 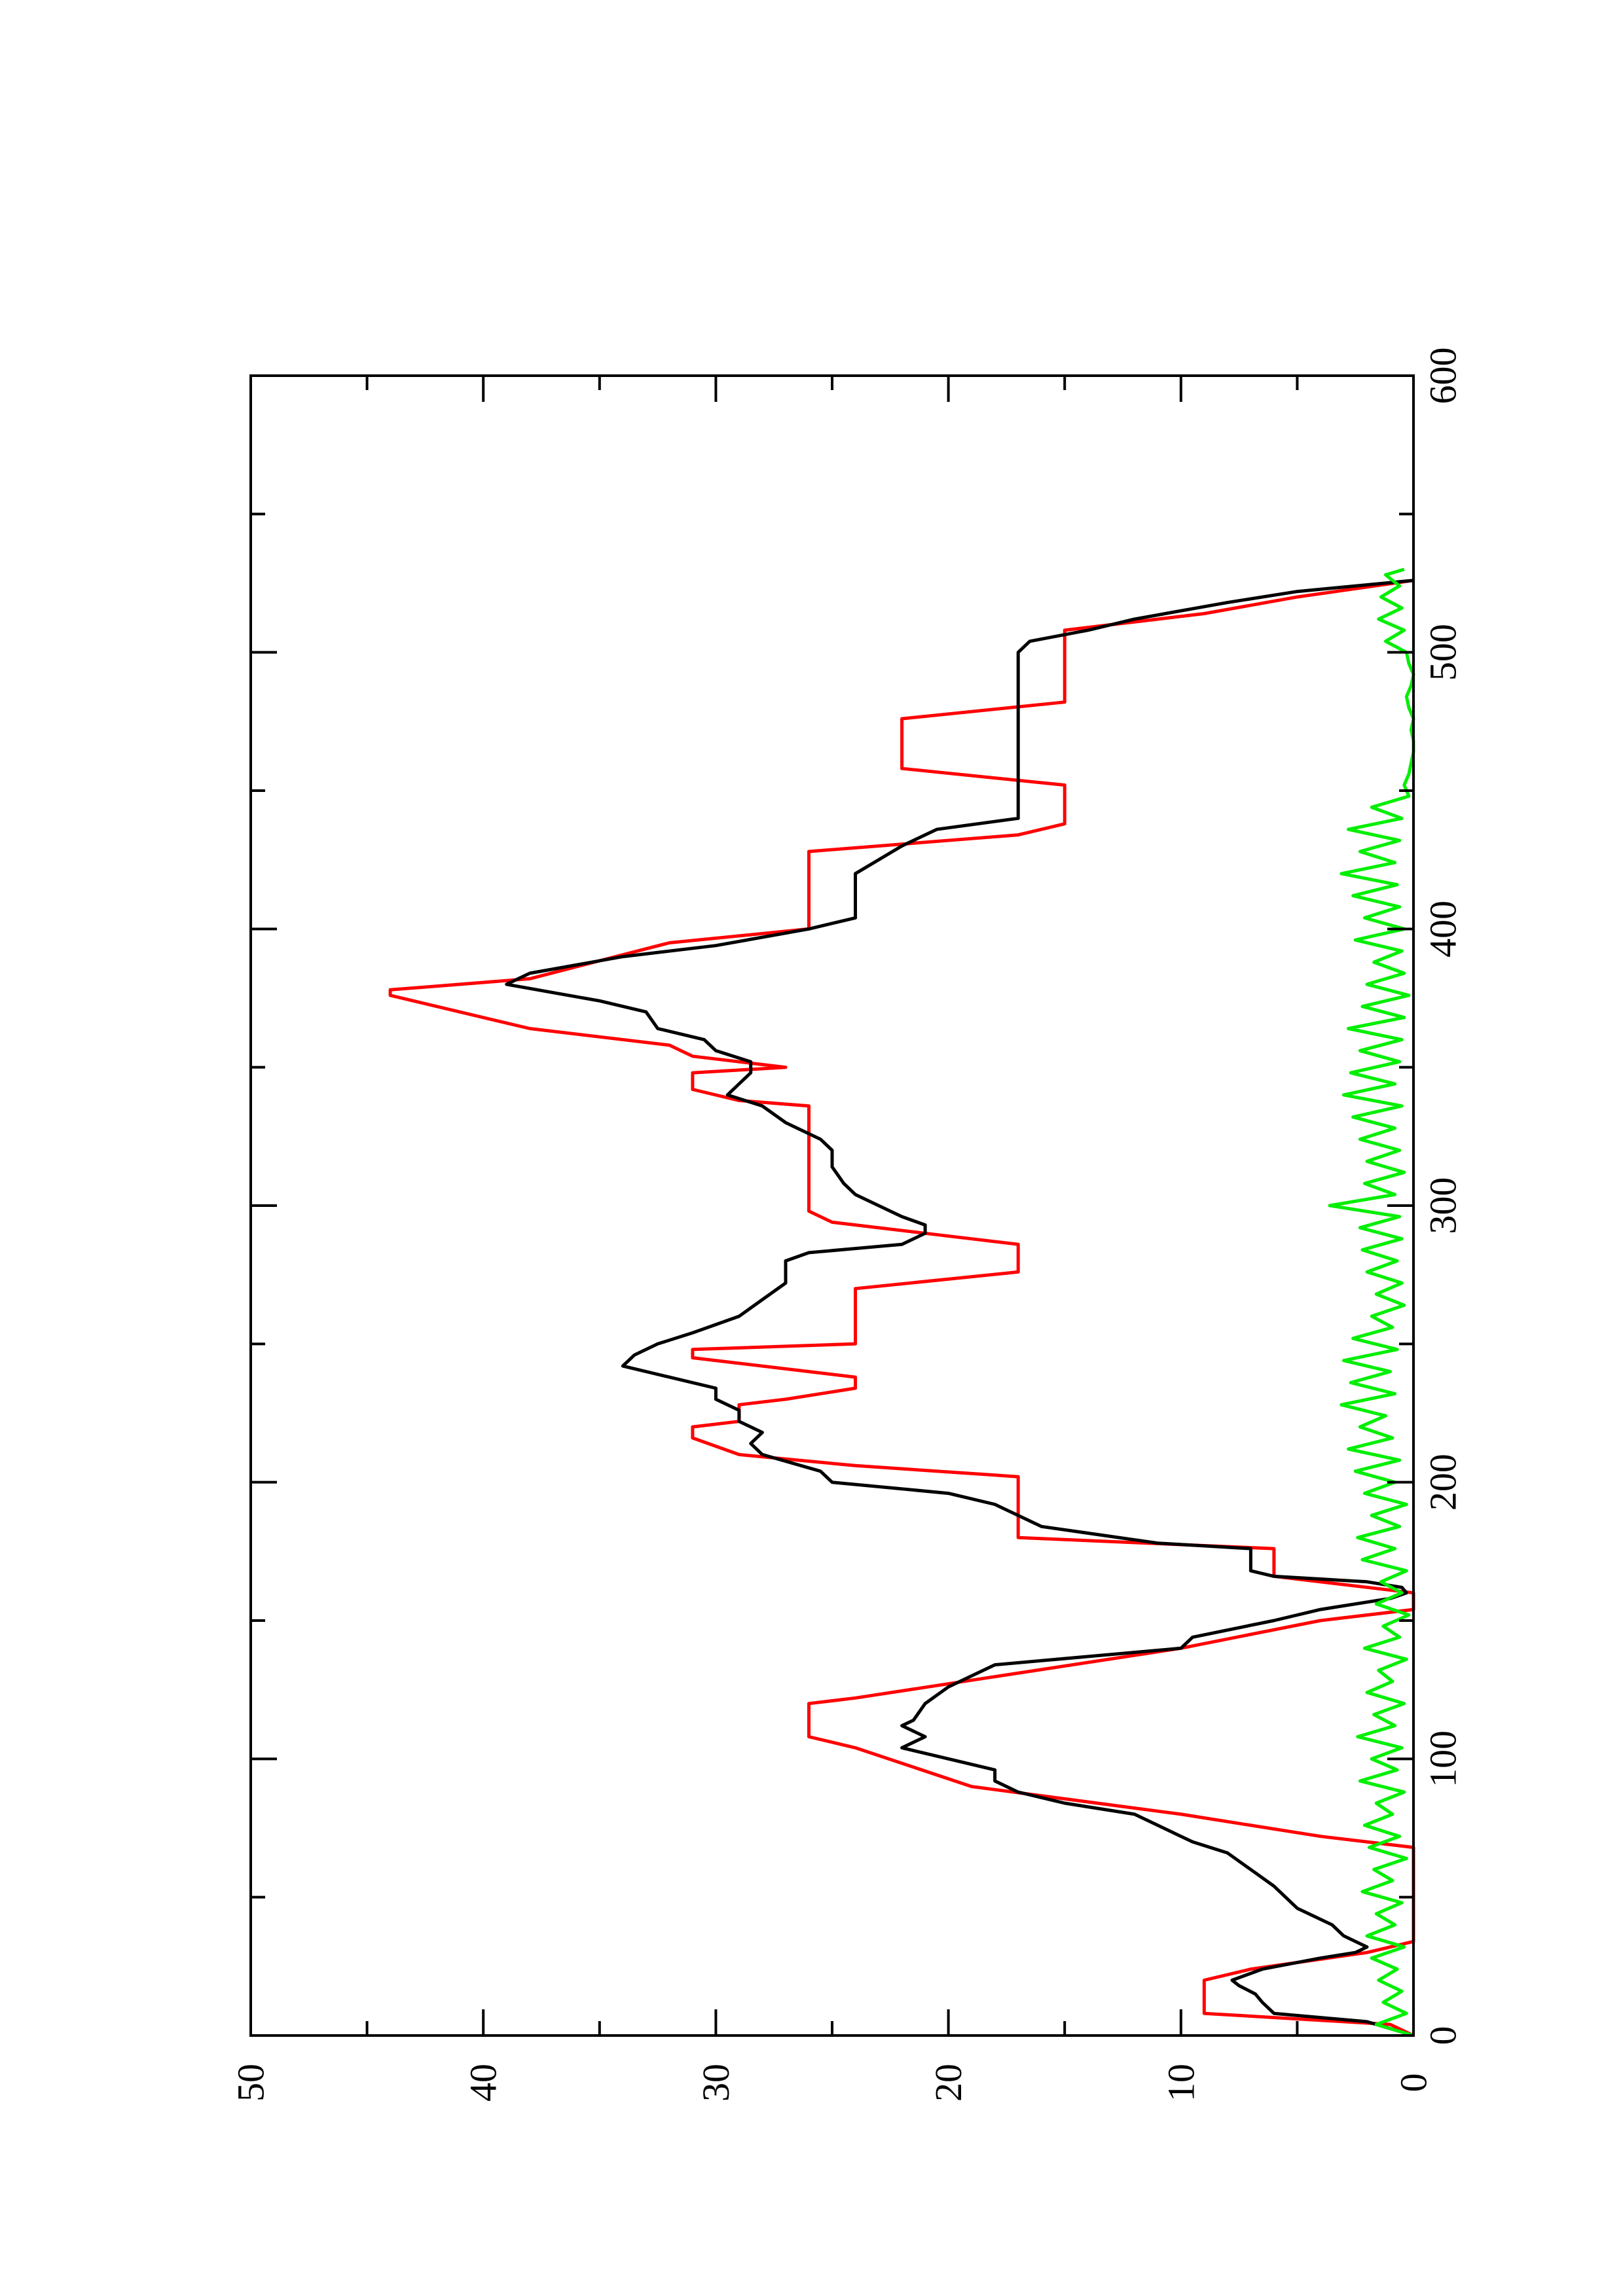 What do you see at coordinates (483, 2083) in the screenshot?
I see `y-tick-label: 40` at bounding box center [483, 2083].